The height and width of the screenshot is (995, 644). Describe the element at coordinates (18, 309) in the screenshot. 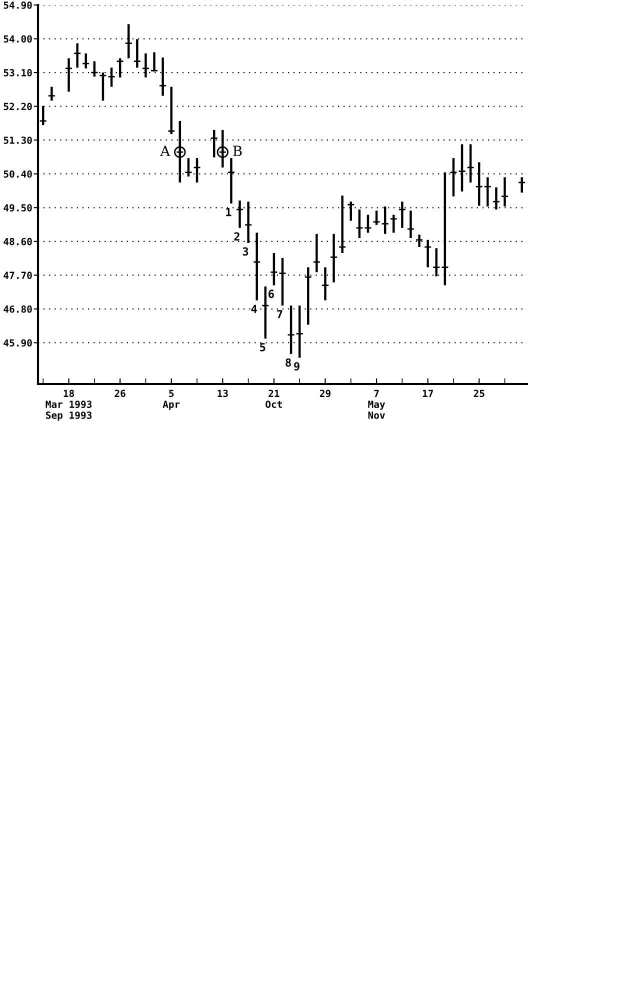

I see `y-tick-label: 46.80` at that location.